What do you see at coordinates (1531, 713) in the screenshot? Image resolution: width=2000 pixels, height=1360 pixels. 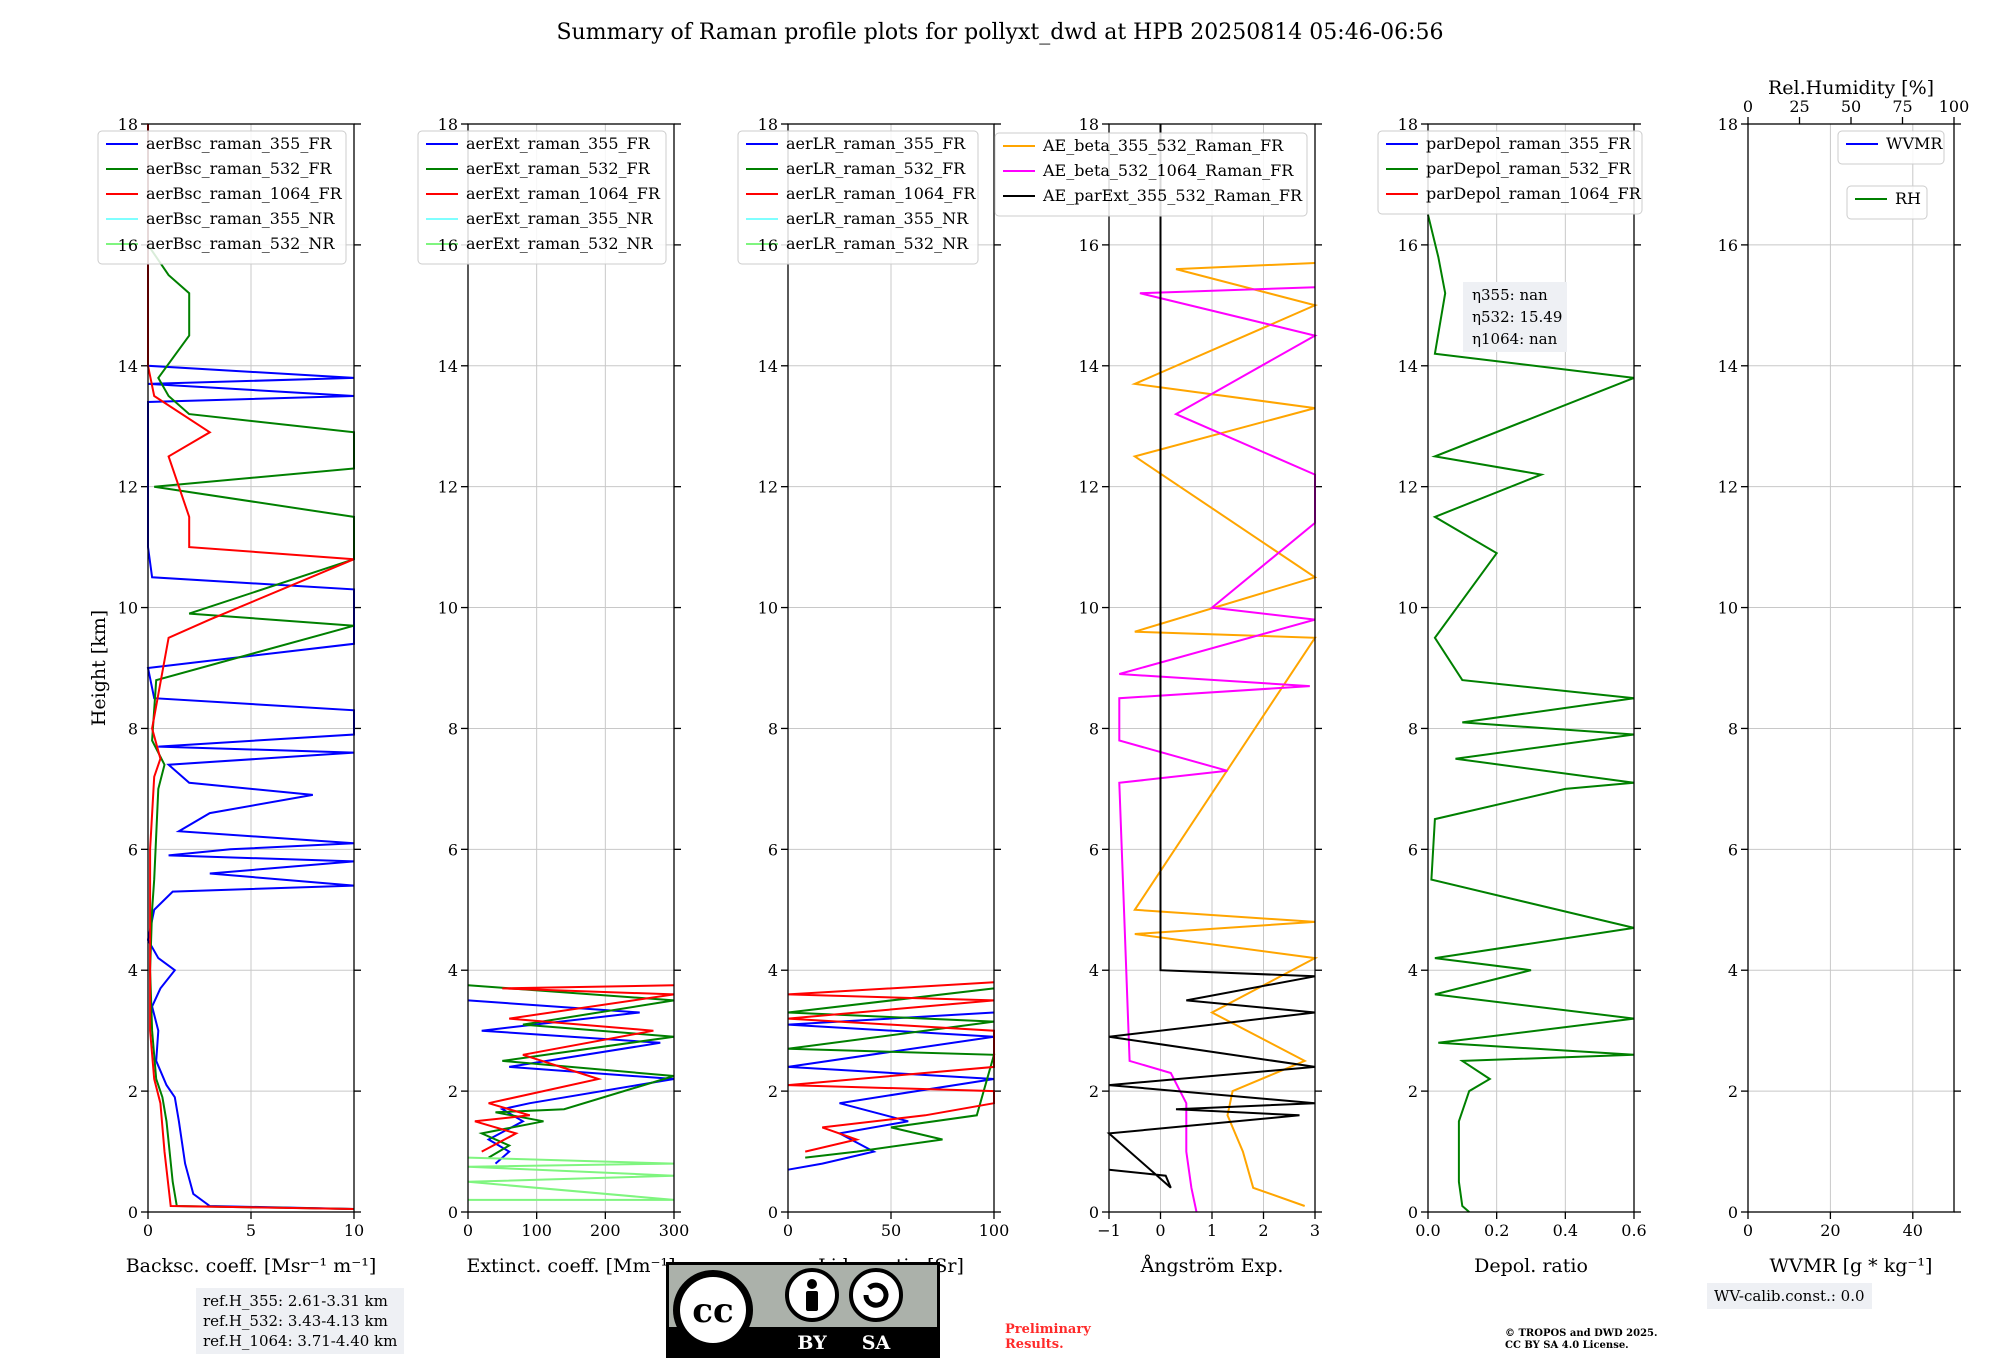 I see `series-line-parDepol_raman_532_FR` at bounding box center [1531, 713].